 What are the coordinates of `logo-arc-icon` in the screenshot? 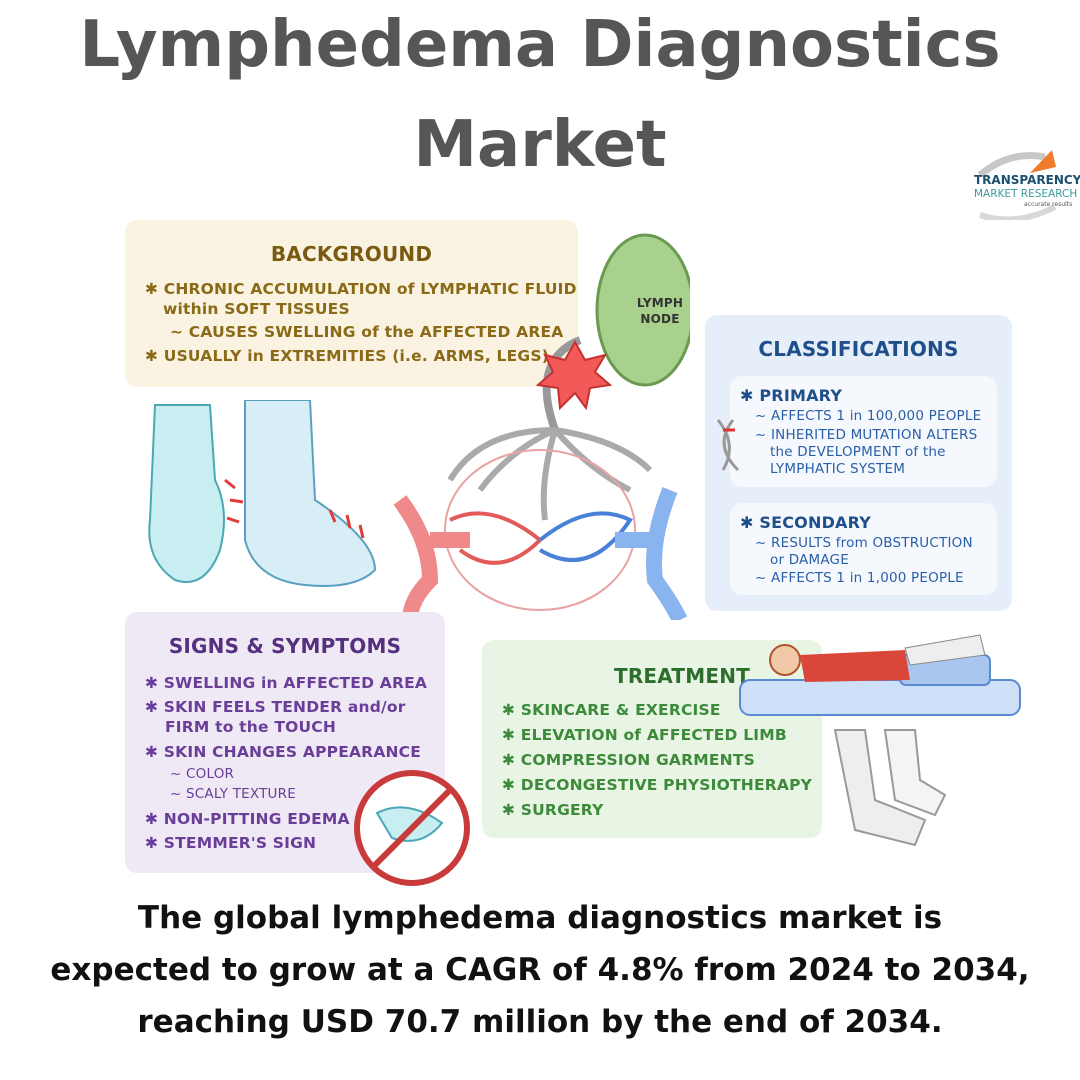 It's located at (1017, 185).